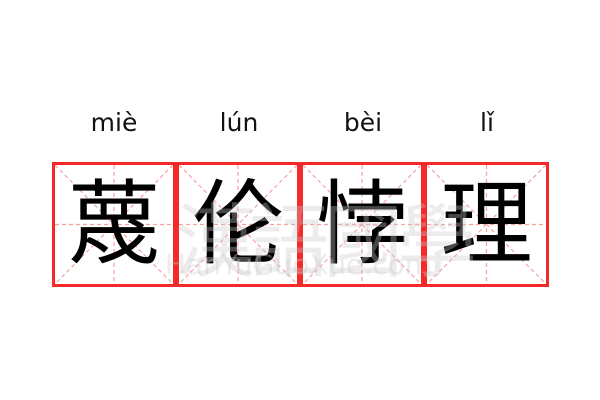 Image resolution: width=600 pixels, height=400 pixels. I want to click on character-3: 悖, so click(361, 224).